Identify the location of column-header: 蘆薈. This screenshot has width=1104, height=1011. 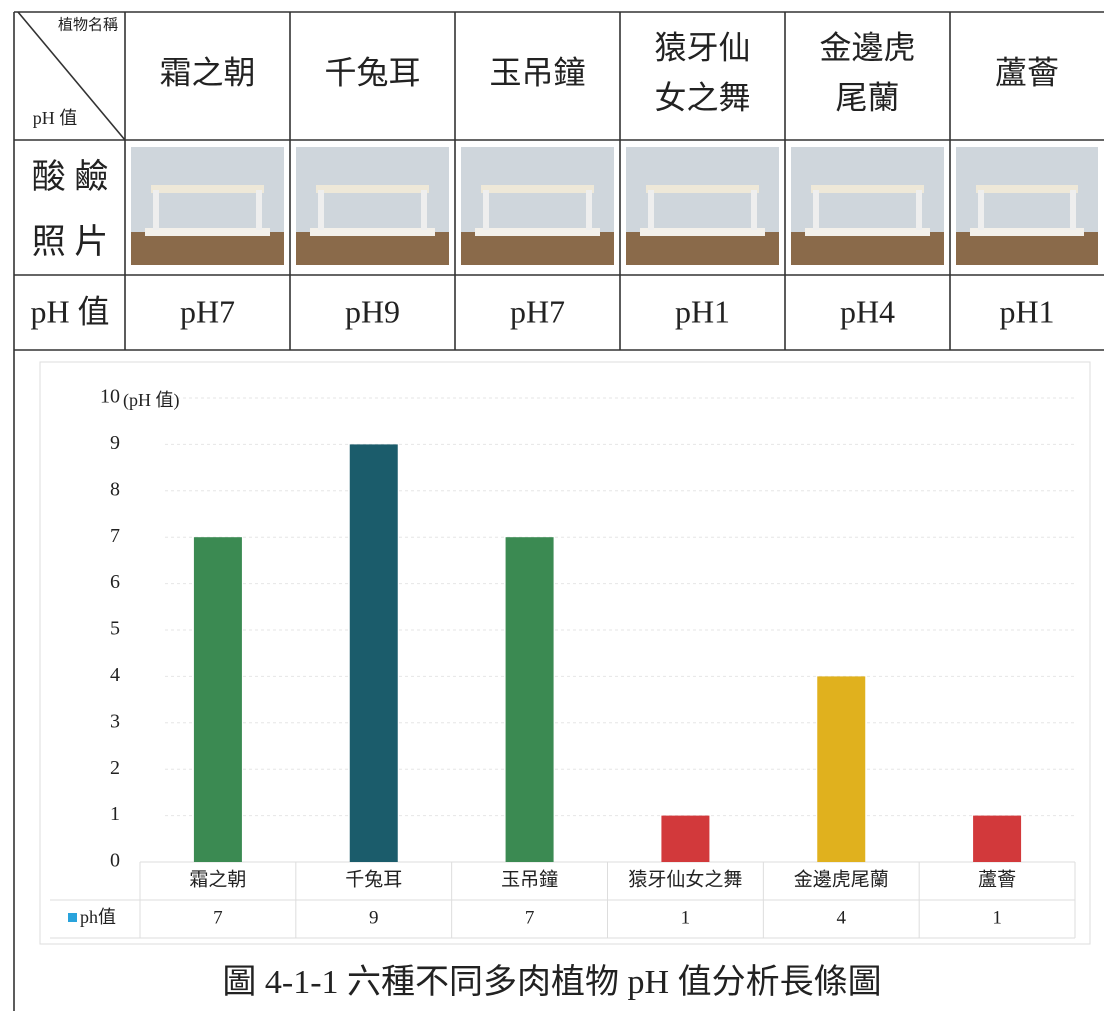
(1027, 72).